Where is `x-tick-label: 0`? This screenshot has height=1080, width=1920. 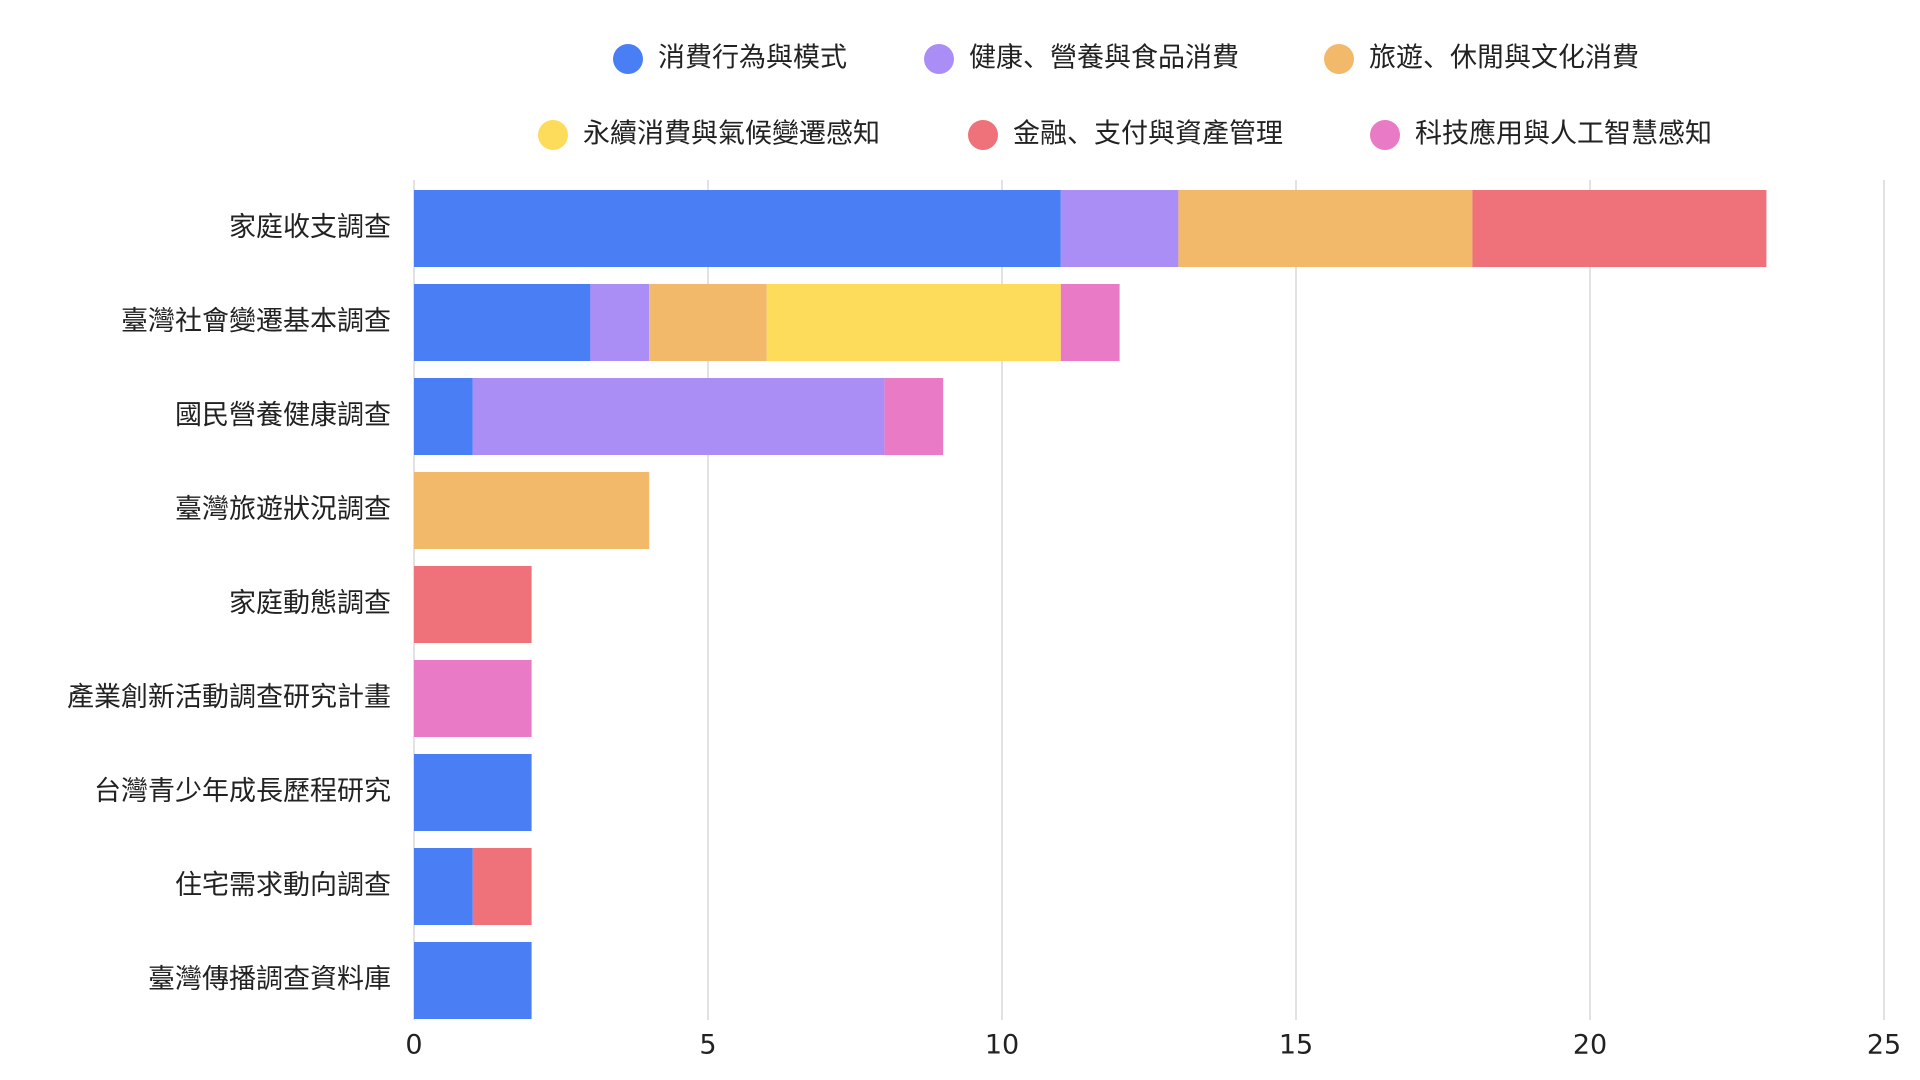
x-tick-label: 0 is located at coordinates (413, 1045).